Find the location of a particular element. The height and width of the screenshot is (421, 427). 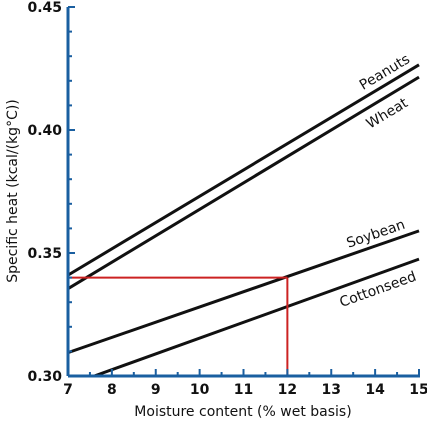

x-tick-label: 13 is located at coordinates (331, 390).